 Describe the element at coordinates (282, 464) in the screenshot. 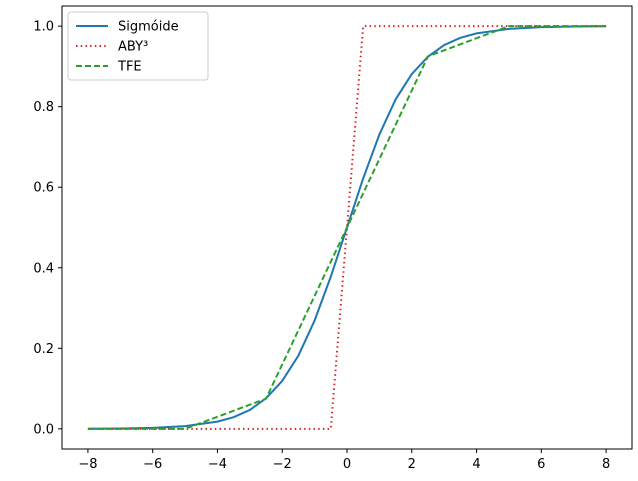

I see `x-tick-label: −2` at that location.